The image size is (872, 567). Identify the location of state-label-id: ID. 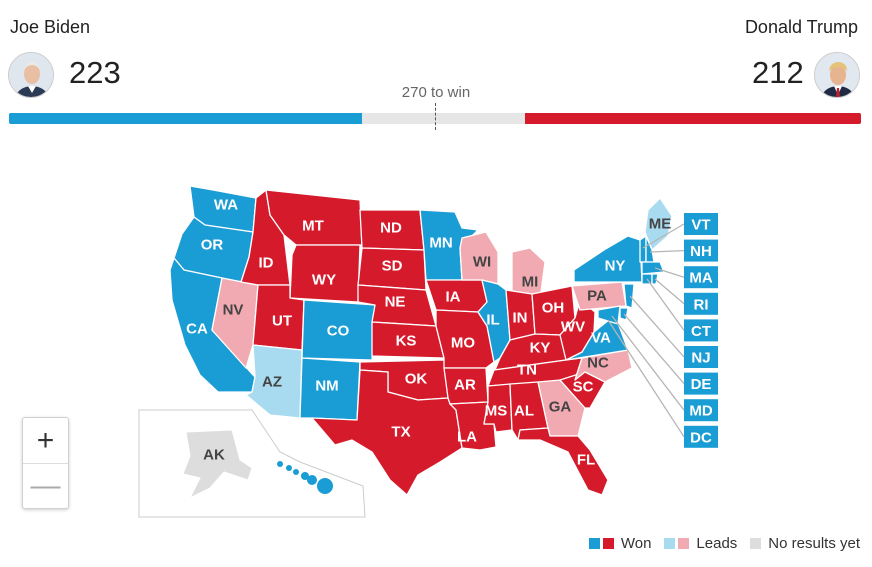
(266, 263).